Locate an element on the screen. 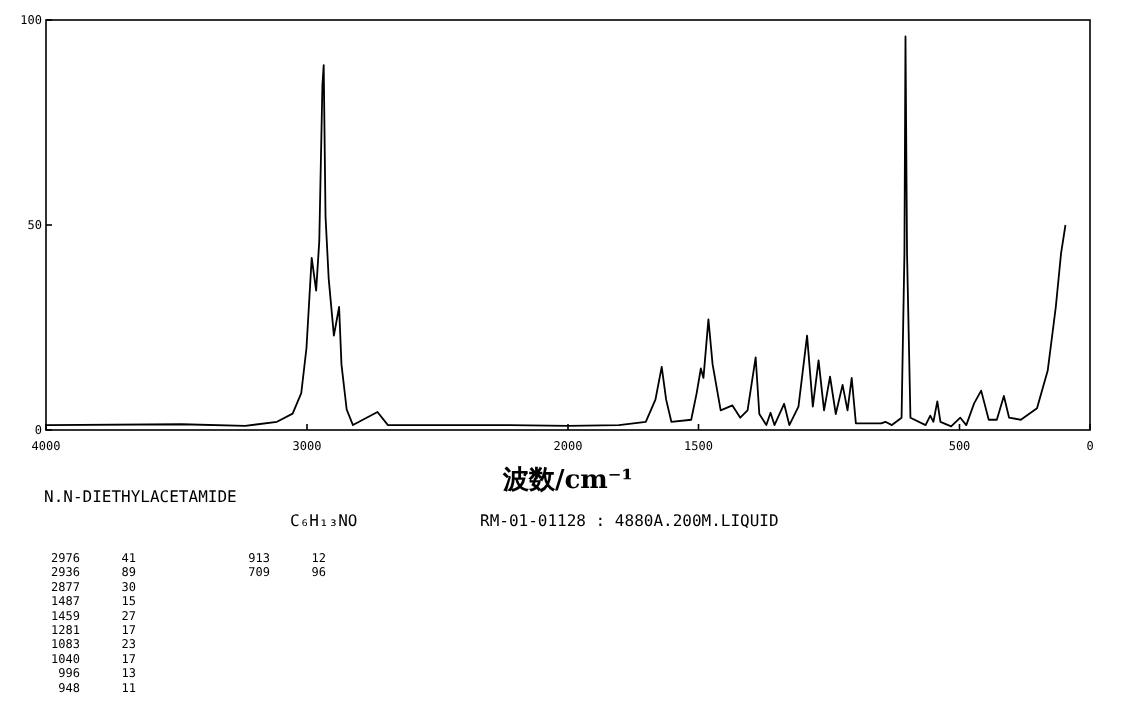  text: C₆H₁₃NO is located at coordinates (324, 521).